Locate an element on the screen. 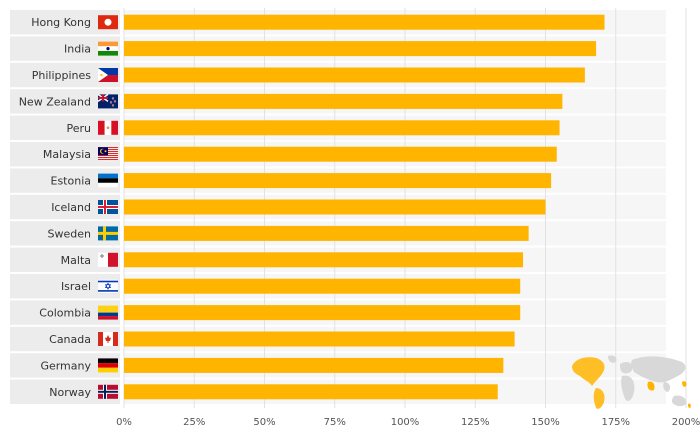  world-map-icon is located at coordinates (631, 382).